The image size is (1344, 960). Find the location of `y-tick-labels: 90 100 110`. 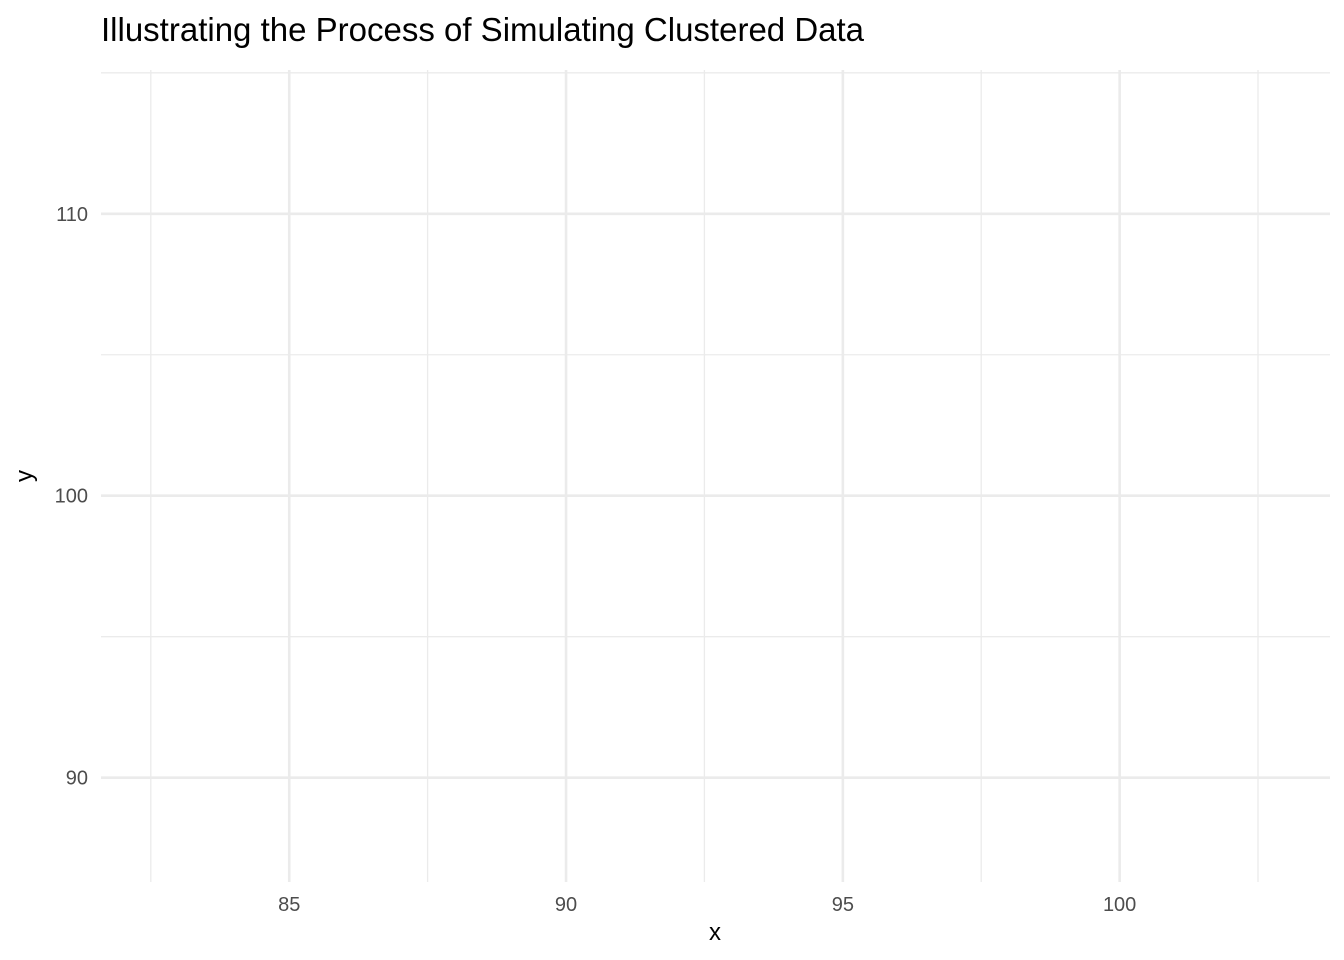

y-tick-labels: 90 100 110 is located at coordinates (71, 497).